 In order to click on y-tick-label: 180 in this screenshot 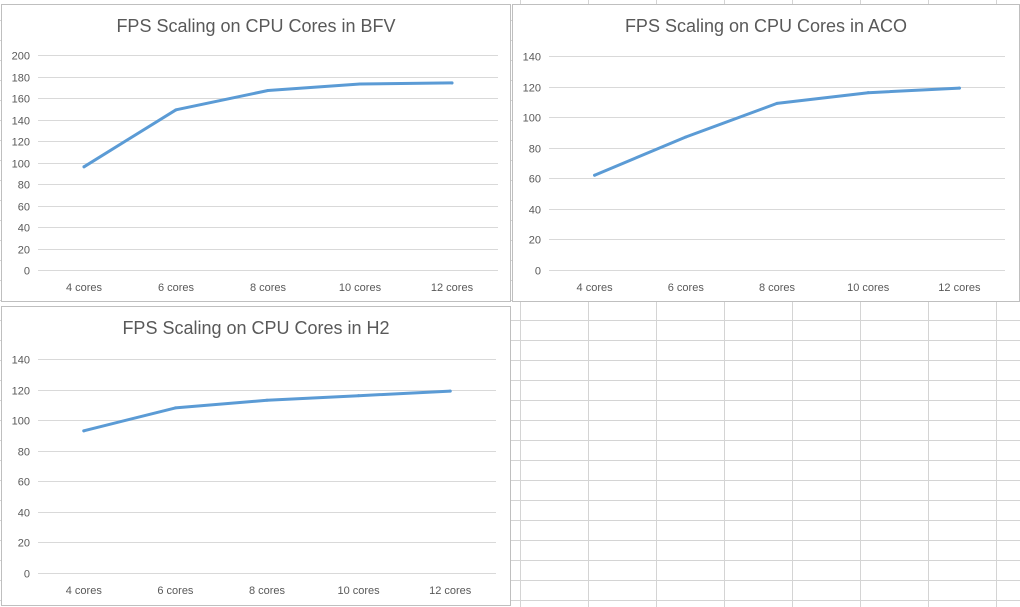, I will do `click(21, 79)`.